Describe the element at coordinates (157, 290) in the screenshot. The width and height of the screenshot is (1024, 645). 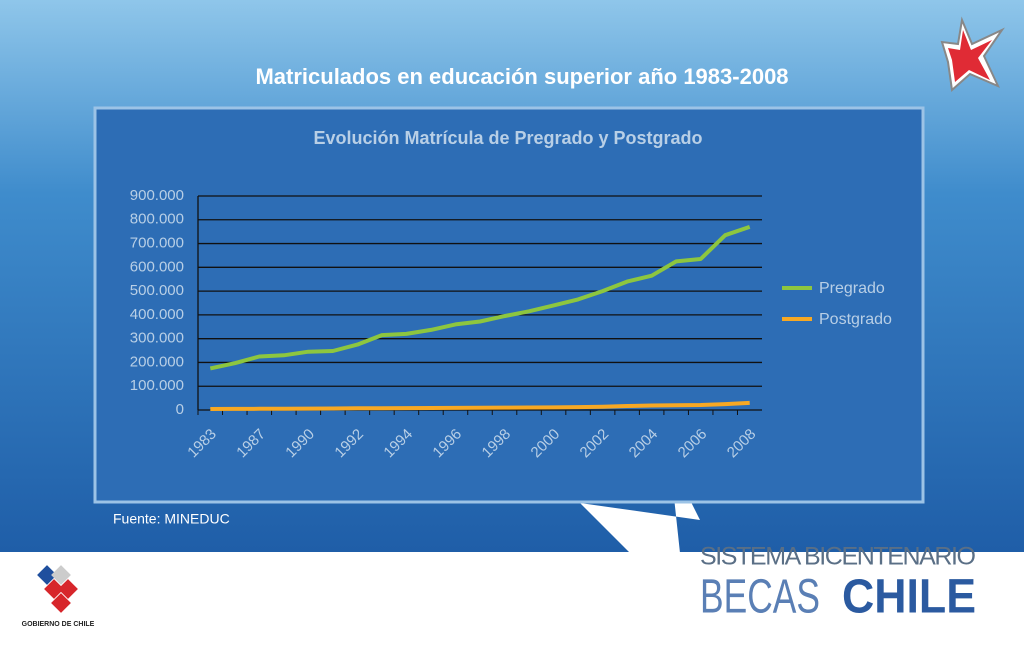
I see `y-tick-label: 500.000` at that location.